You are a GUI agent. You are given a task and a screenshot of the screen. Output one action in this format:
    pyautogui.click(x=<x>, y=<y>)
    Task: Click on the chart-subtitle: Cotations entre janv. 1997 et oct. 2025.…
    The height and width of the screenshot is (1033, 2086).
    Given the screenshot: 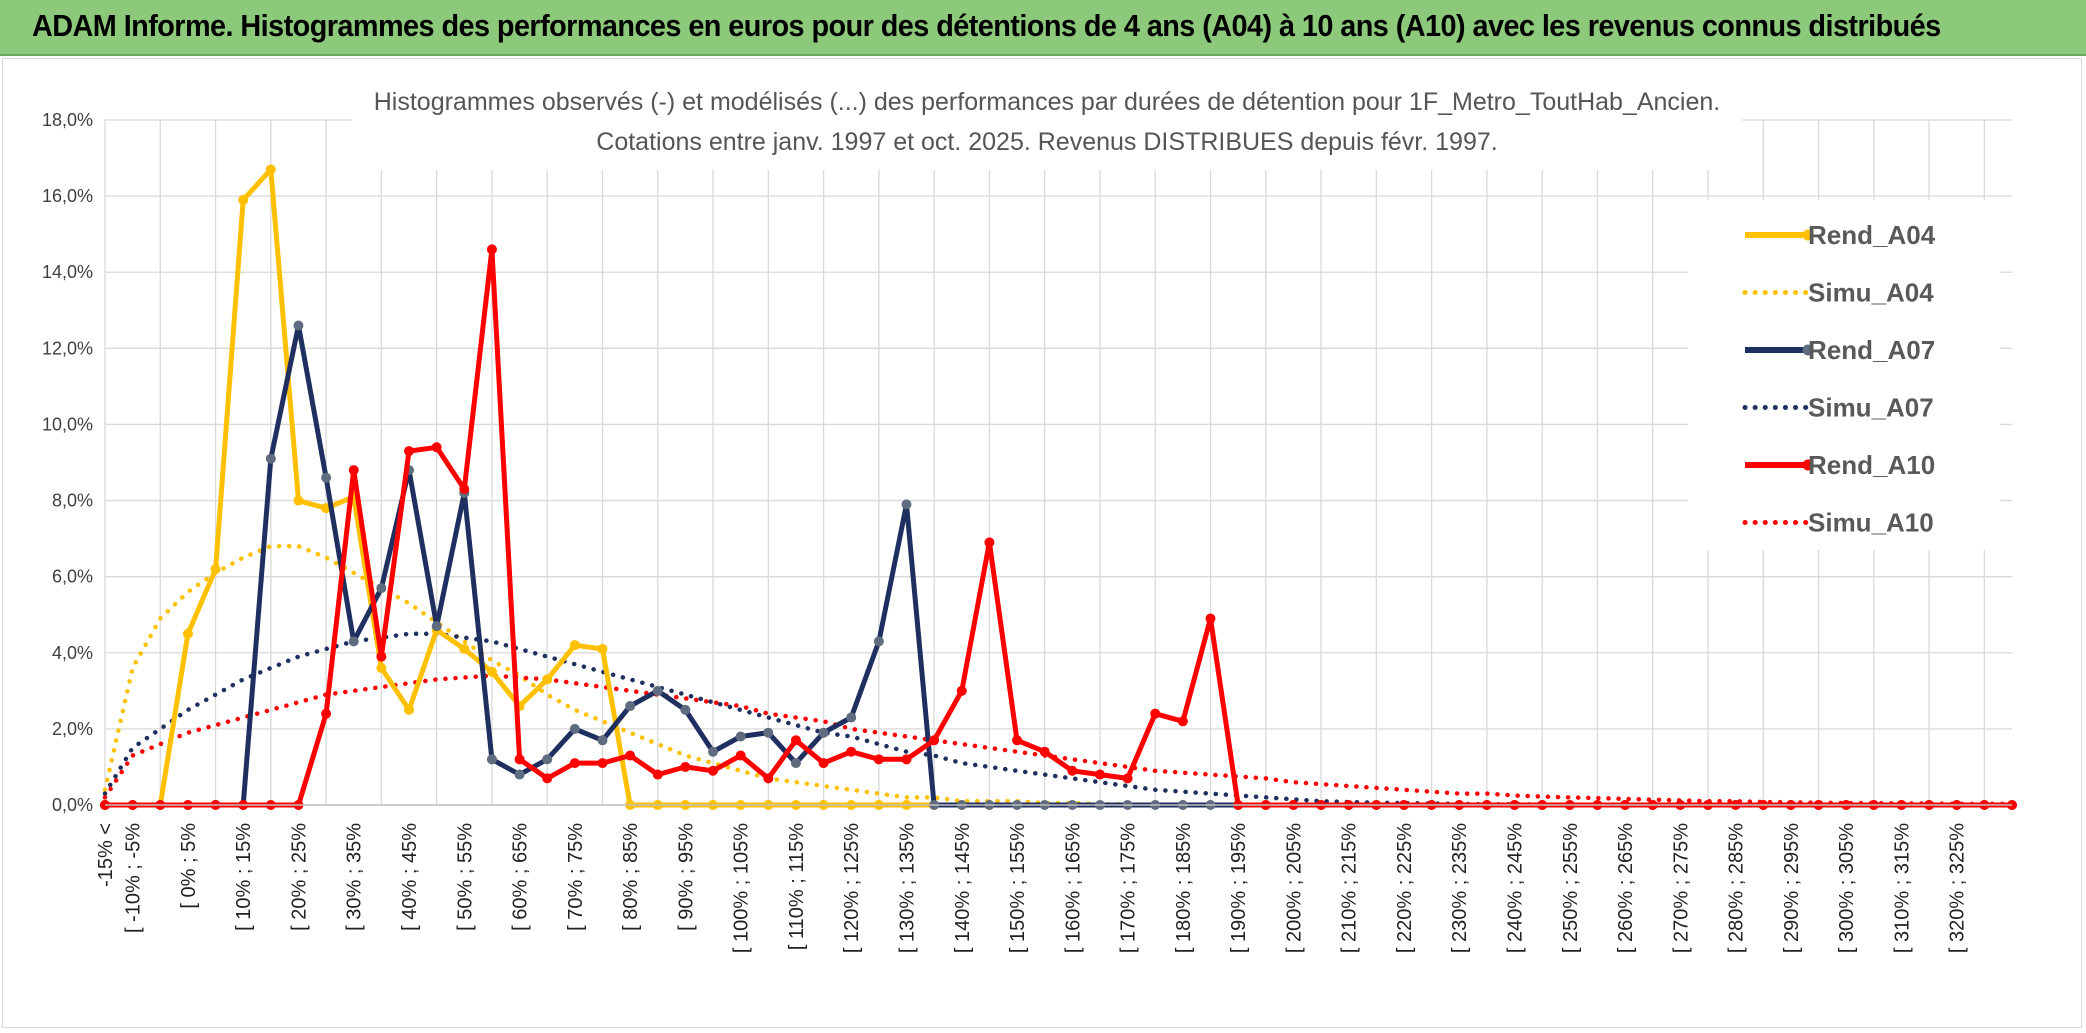 What is the action you would take?
    pyautogui.click(x=1046, y=142)
    